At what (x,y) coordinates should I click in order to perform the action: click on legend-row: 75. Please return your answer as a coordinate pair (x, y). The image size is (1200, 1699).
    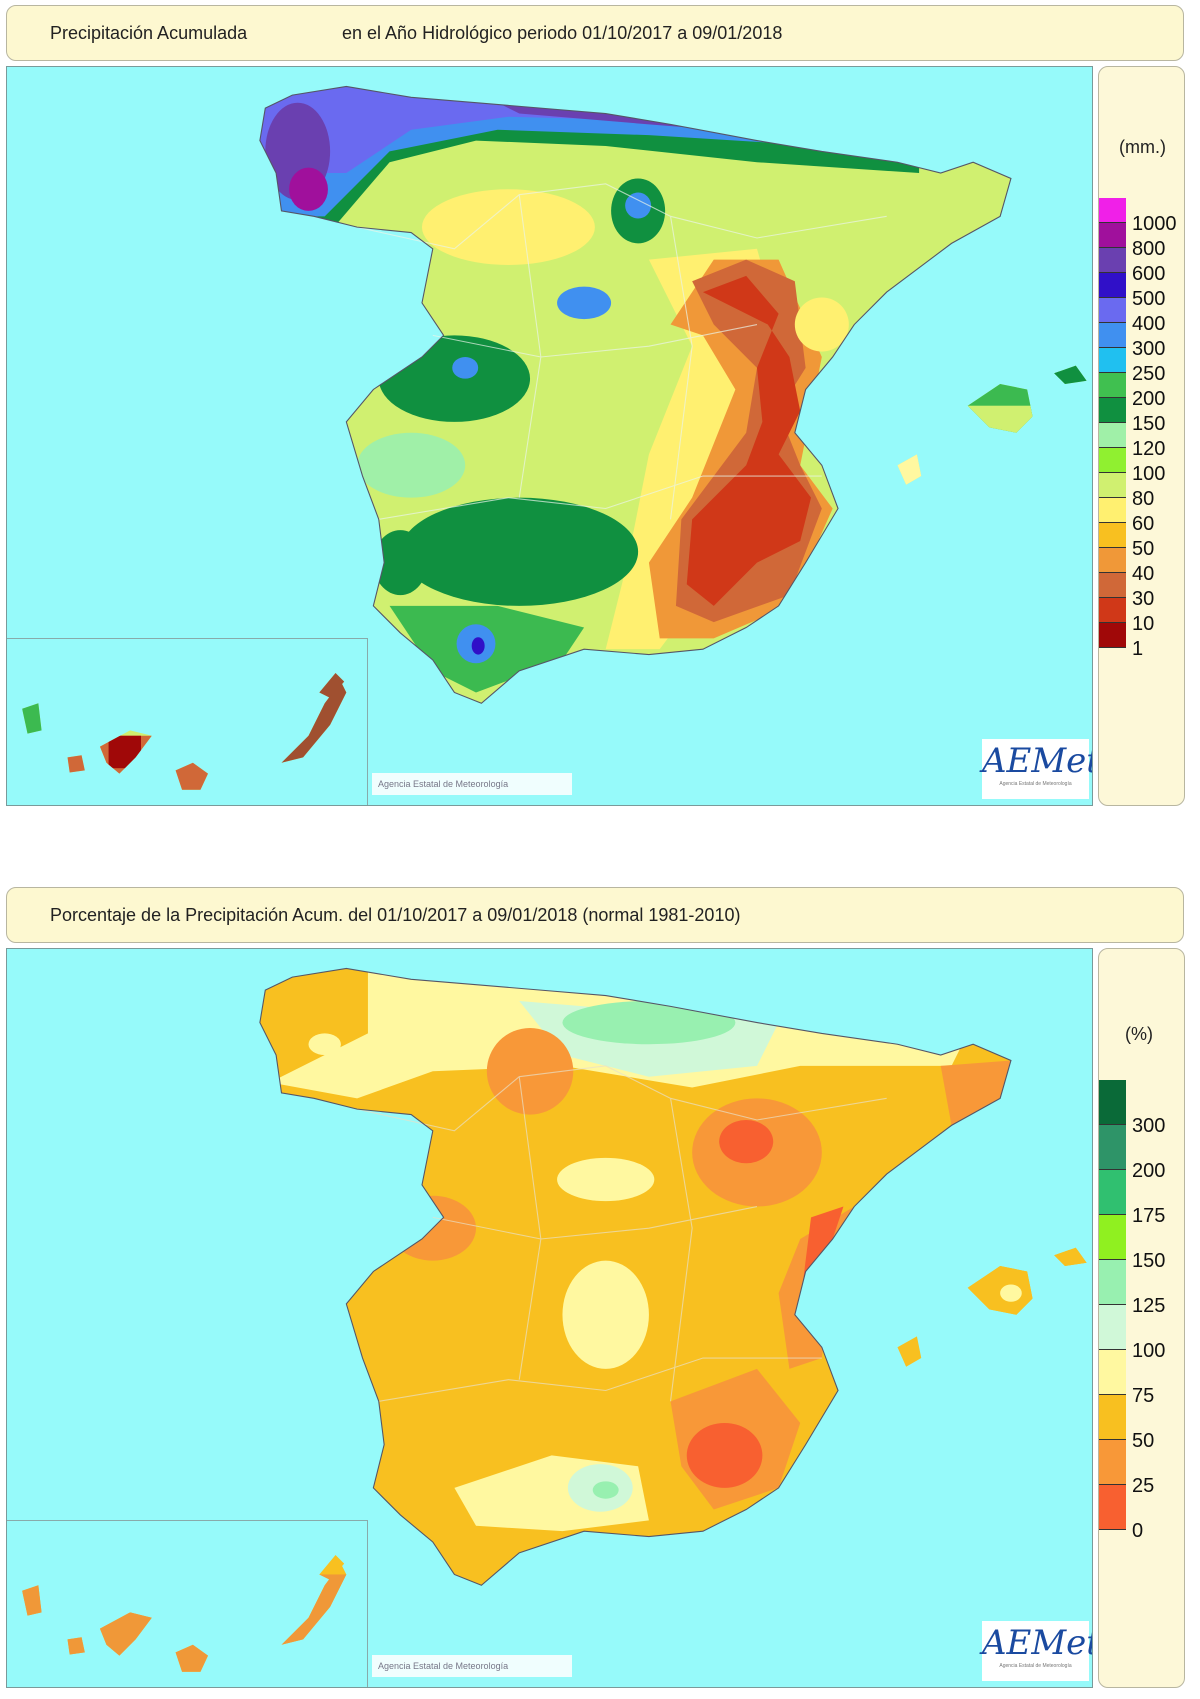
    Looking at the image, I should click on (1142, 1378).